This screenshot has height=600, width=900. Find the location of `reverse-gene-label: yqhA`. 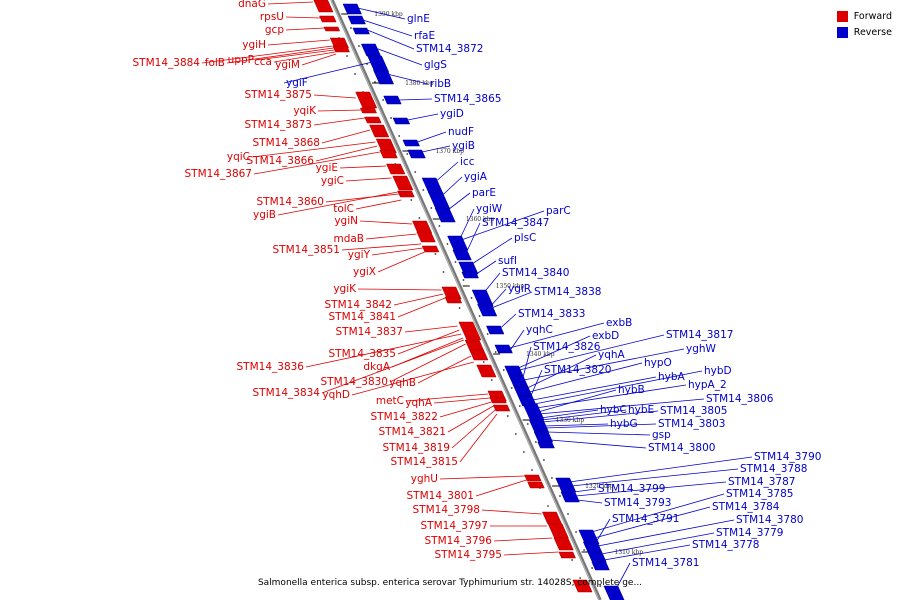

reverse-gene-label: yqhA is located at coordinates (612, 355).